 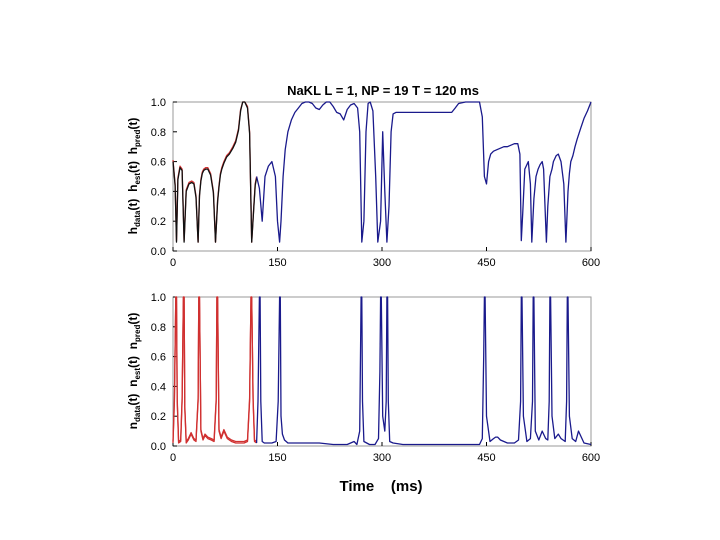 What do you see at coordinates (158, 133) in the screenshot?
I see `h-y-tick-label: 0.8` at bounding box center [158, 133].